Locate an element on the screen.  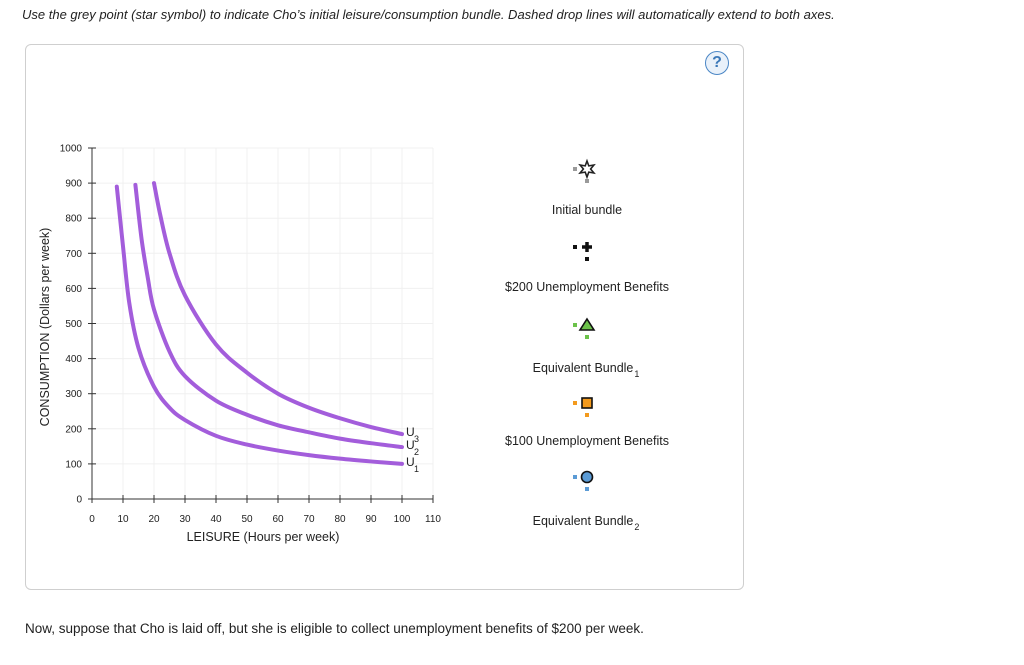
y-tick-label: 100 is located at coordinates (73, 464).